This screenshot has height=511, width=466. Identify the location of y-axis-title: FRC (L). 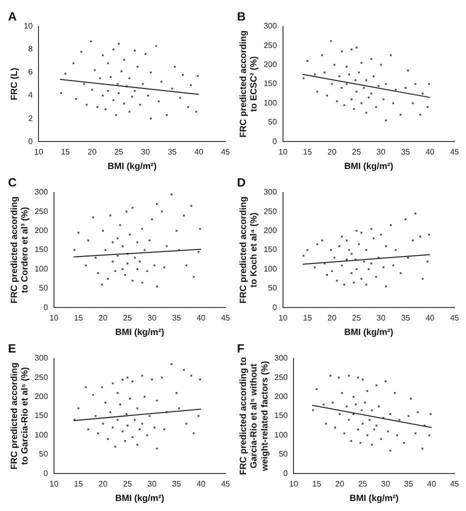
(13, 84).